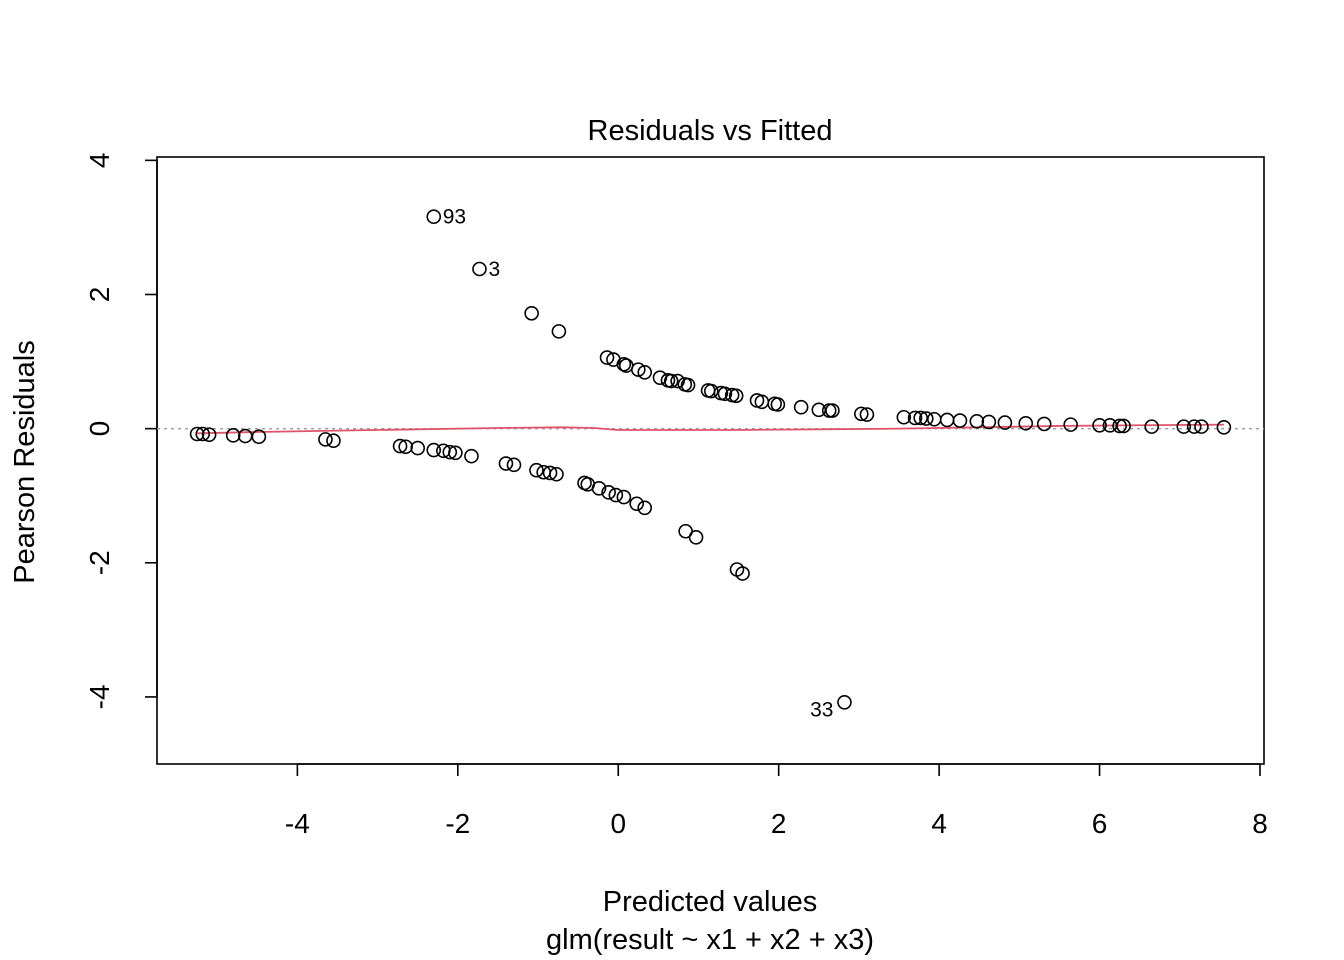 The height and width of the screenshot is (960, 1344). Describe the element at coordinates (99, 429) in the screenshot. I see `y-tick-label: 0` at that location.